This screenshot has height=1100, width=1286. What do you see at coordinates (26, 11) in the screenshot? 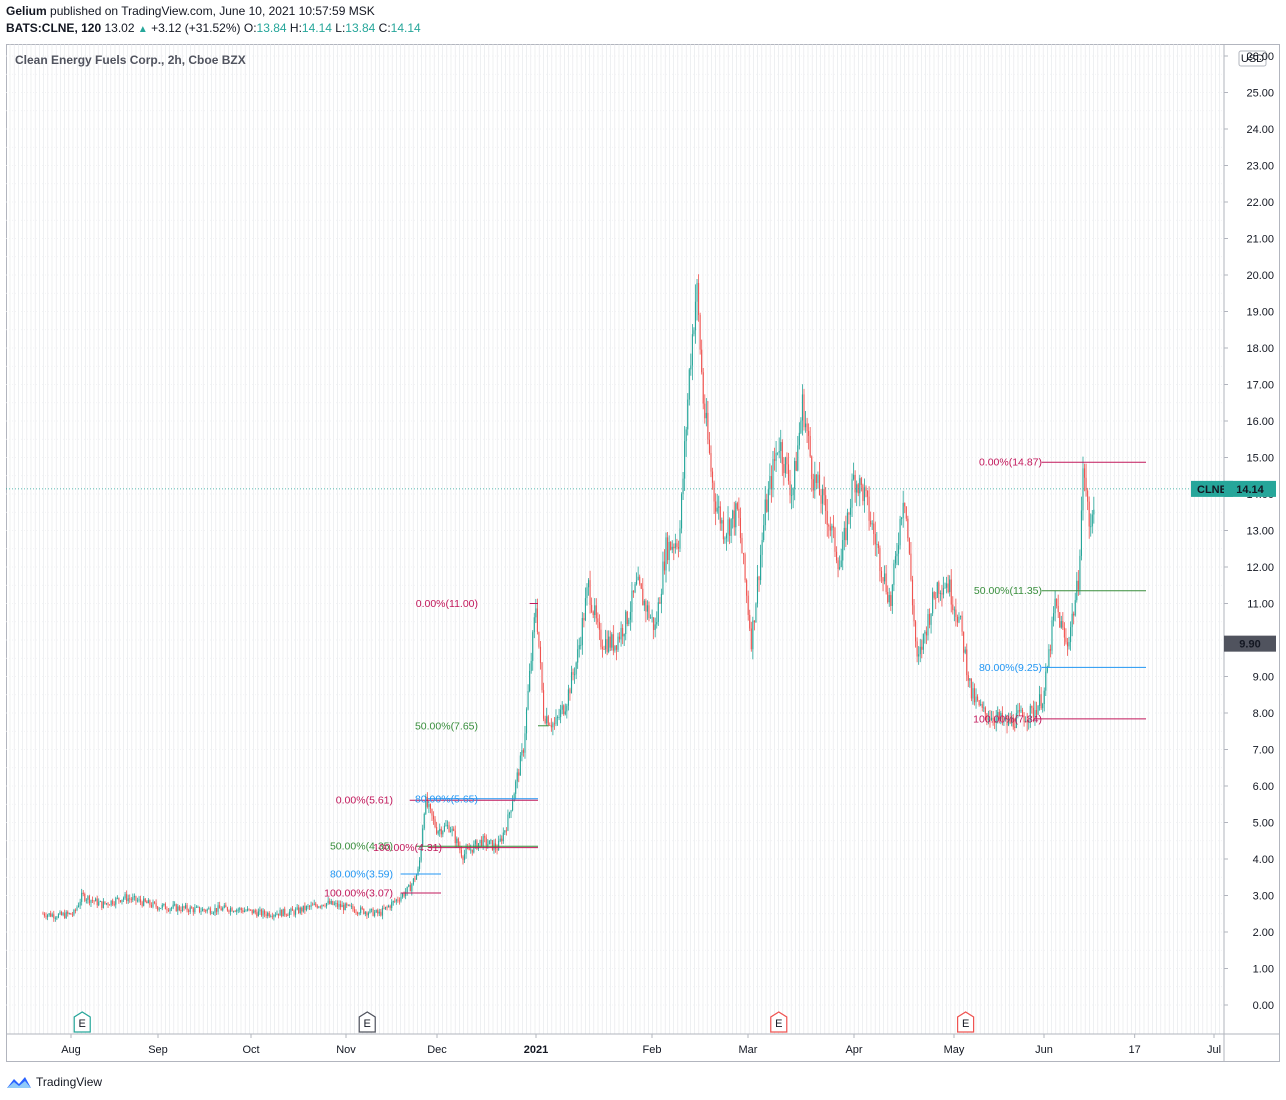
I see `author-name: Gelium` at bounding box center [26, 11].